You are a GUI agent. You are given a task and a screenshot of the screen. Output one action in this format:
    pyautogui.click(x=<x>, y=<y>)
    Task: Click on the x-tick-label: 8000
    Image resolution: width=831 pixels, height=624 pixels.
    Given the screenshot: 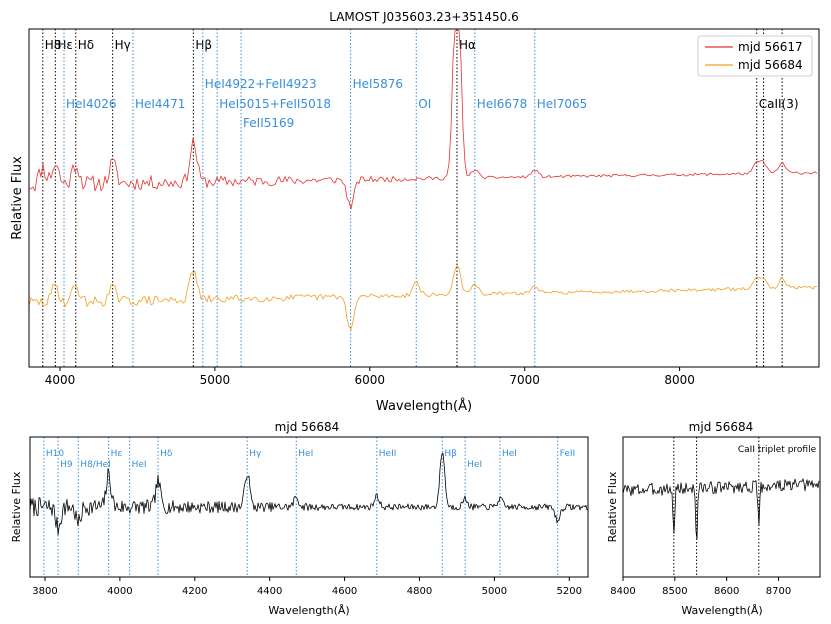 What is the action you would take?
    pyautogui.click(x=679, y=380)
    